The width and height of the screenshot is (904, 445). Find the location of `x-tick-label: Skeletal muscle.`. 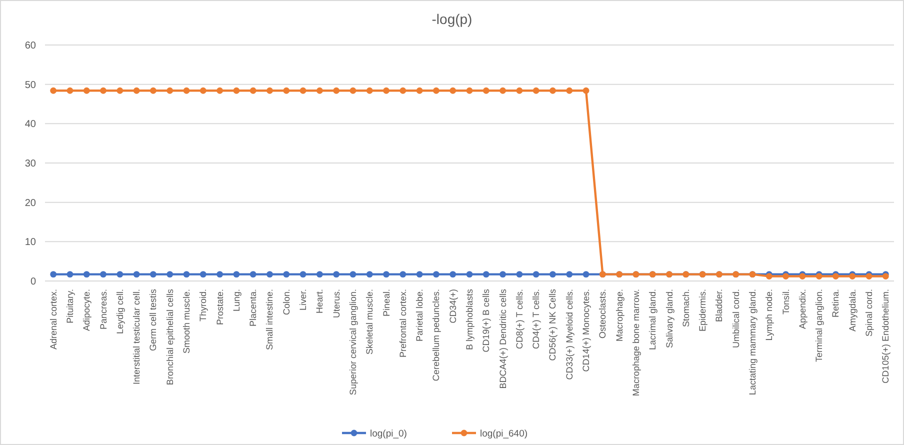

x-tick-label: Skeletal muscle. is located at coordinates (369, 322).